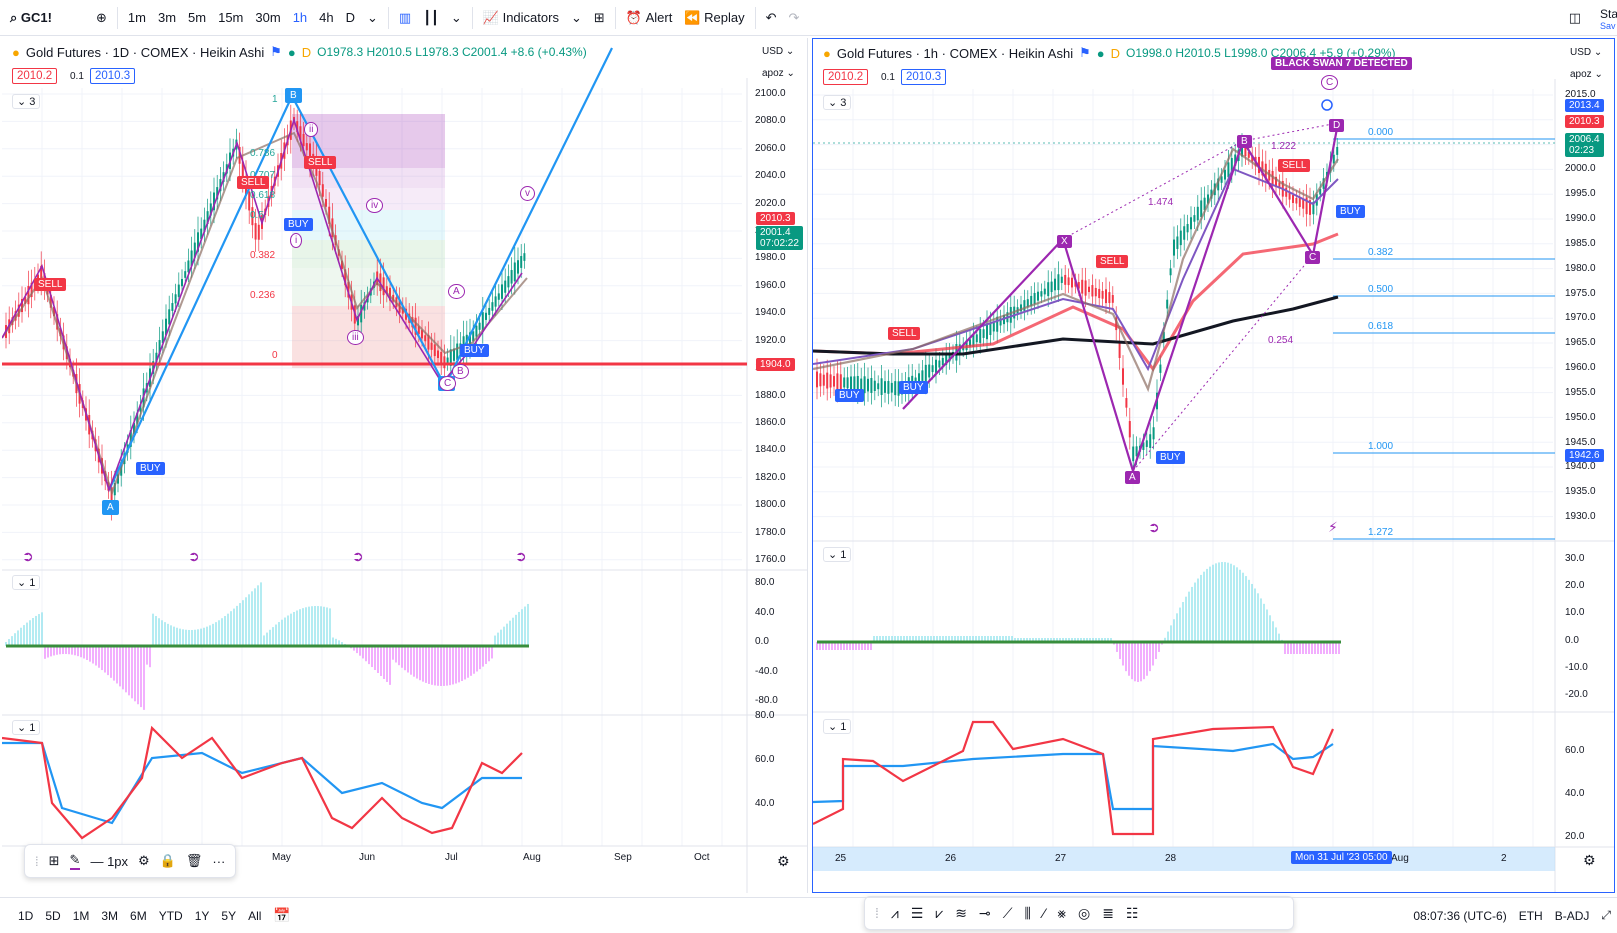 The image size is (1617, 933). I want to click on fib-level-label: 0.707, so click(262, 175).